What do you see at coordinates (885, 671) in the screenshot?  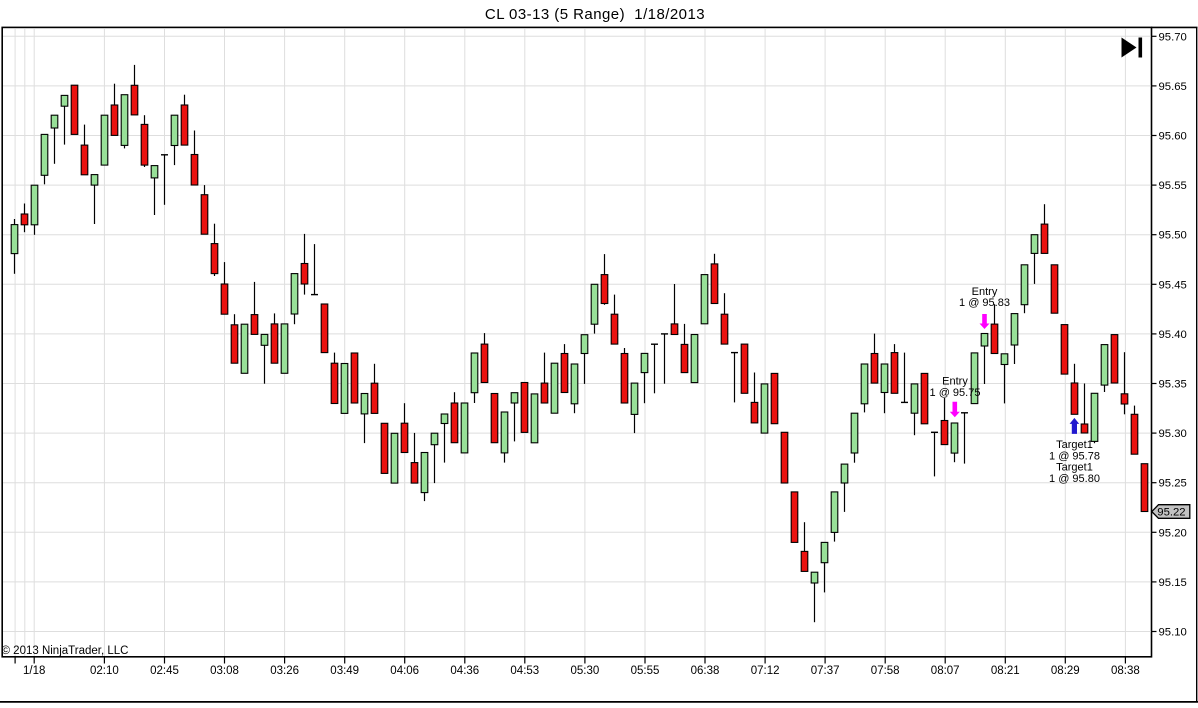 I see `svg-text: 07:58` at bounding box center [885, 671].